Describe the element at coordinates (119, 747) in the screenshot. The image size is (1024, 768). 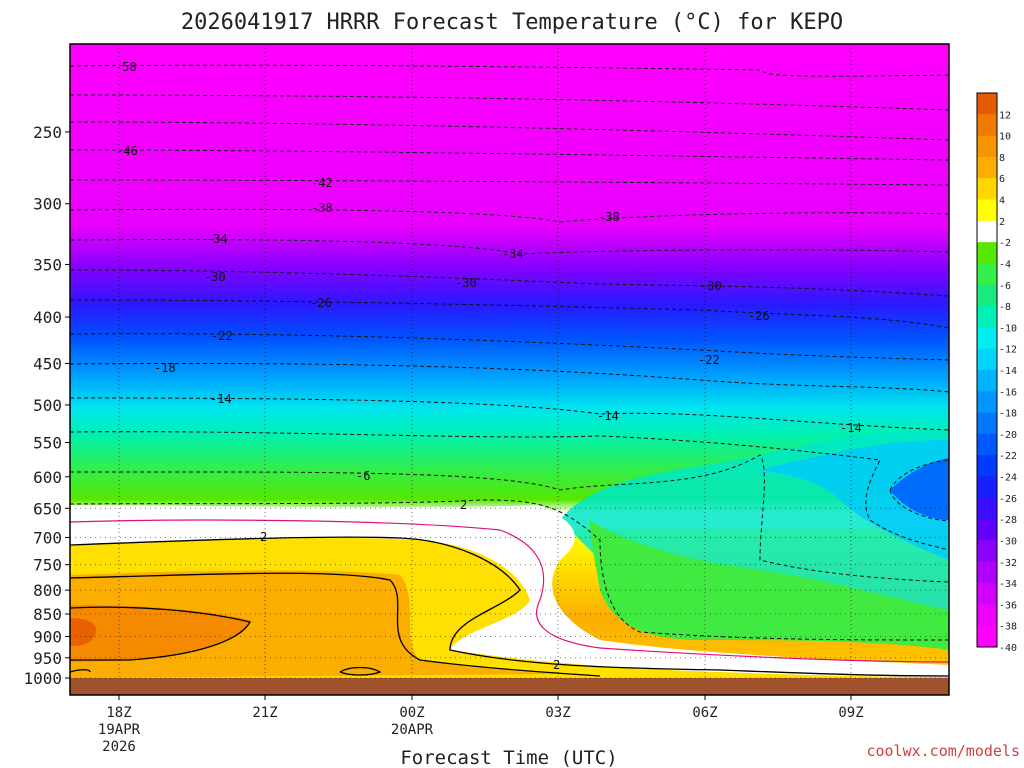
I see `x-tick-label: 2026` at that location.